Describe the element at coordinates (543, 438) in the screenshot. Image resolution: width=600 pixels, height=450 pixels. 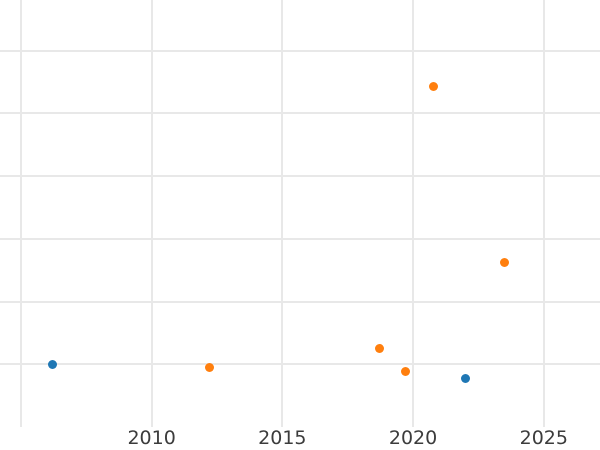
I see `x-tick-label: 2025` at that location.